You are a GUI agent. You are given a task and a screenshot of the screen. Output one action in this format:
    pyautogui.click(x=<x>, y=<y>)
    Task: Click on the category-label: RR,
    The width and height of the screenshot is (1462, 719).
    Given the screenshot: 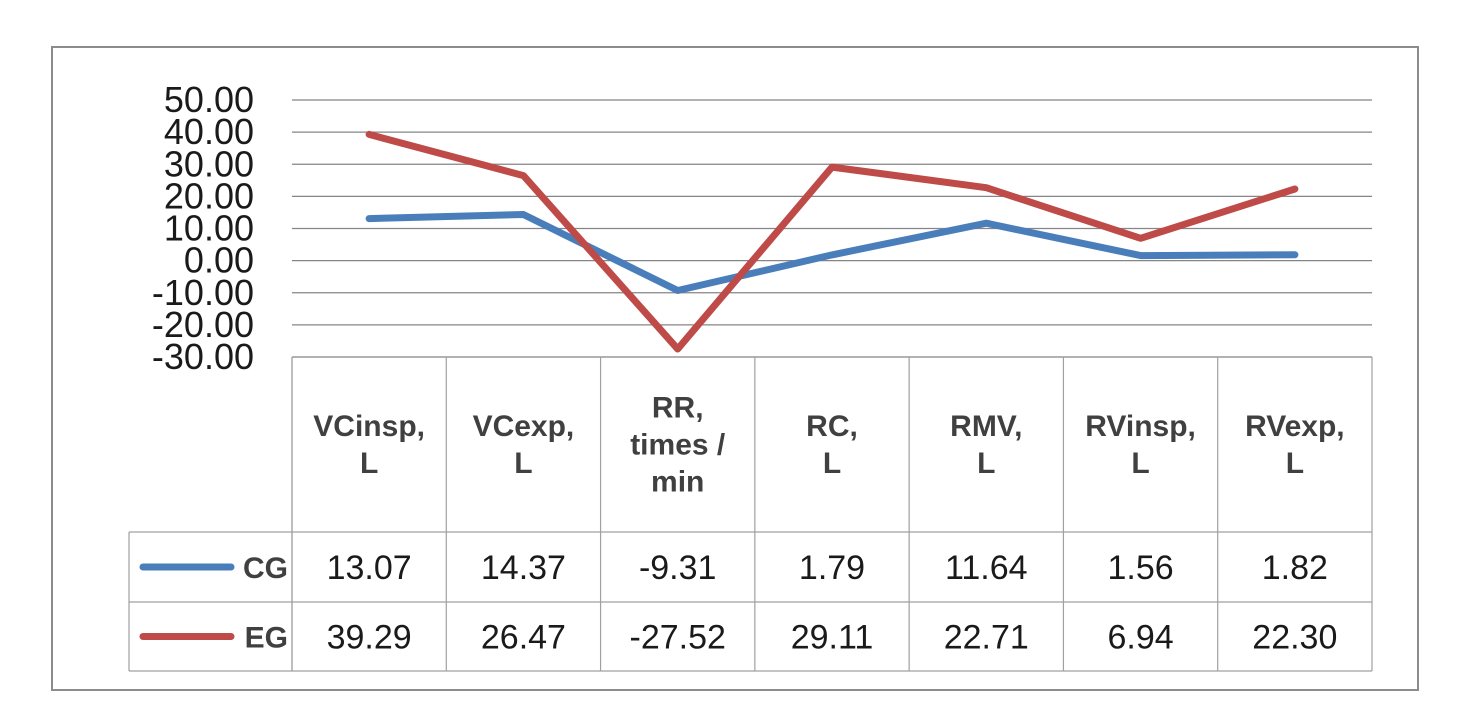 What is the action you would take?
    pyautogui.click(x=678, y=408)
    